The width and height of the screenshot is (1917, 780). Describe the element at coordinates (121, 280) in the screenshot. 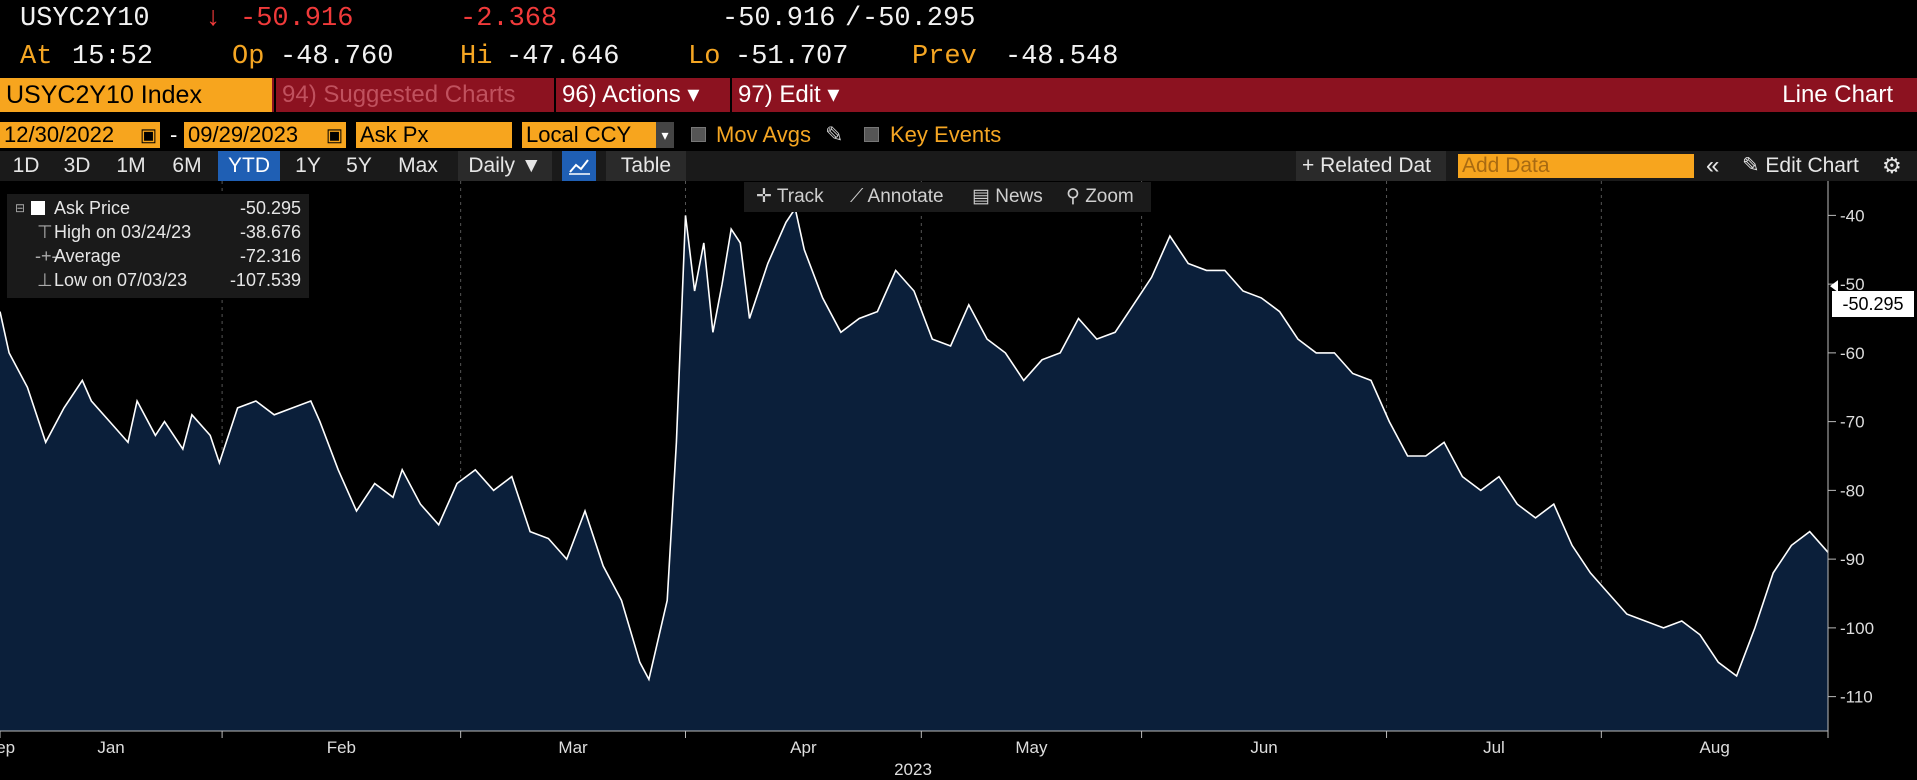

I see `legend-low-label: Low on 07/03/23` at that location.